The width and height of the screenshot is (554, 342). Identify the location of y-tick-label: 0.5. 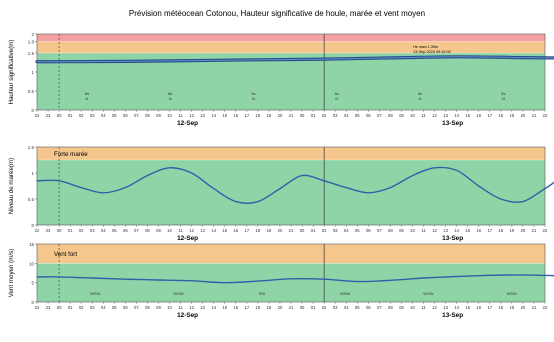
(31, 199).